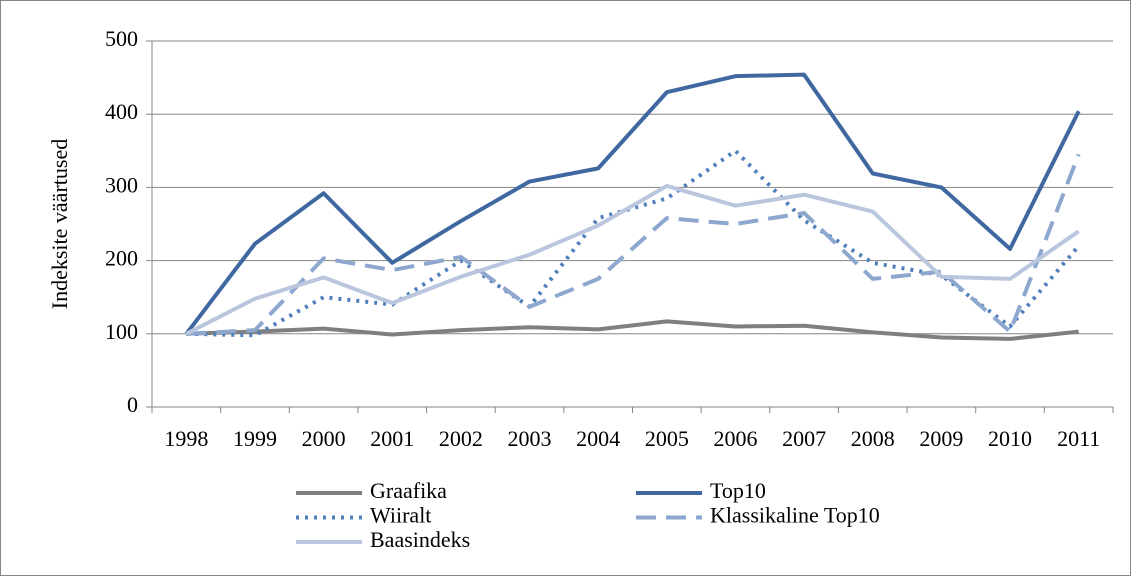 The width and height of the screenshot is (1131, 576). Describe the element at coordinates (392, 438) in the screenshot. I see `x-tick-label: 2001` at that location.